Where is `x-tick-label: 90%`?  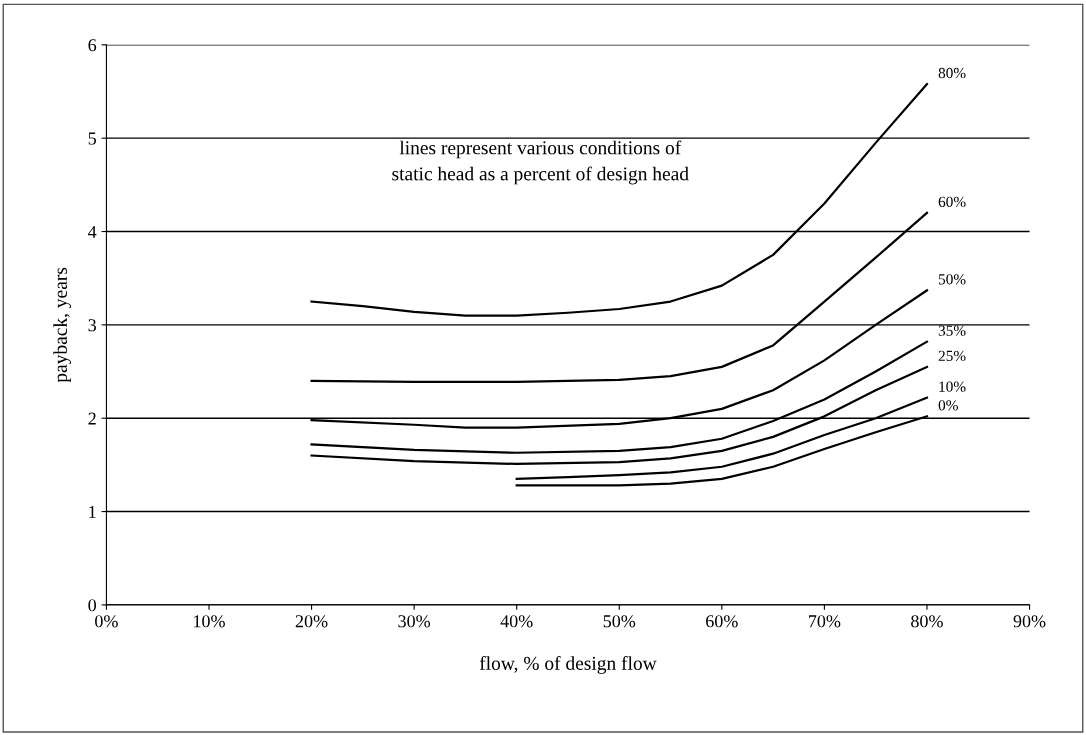 x-tick-label: 90% is located at coordinates (1029, 621).